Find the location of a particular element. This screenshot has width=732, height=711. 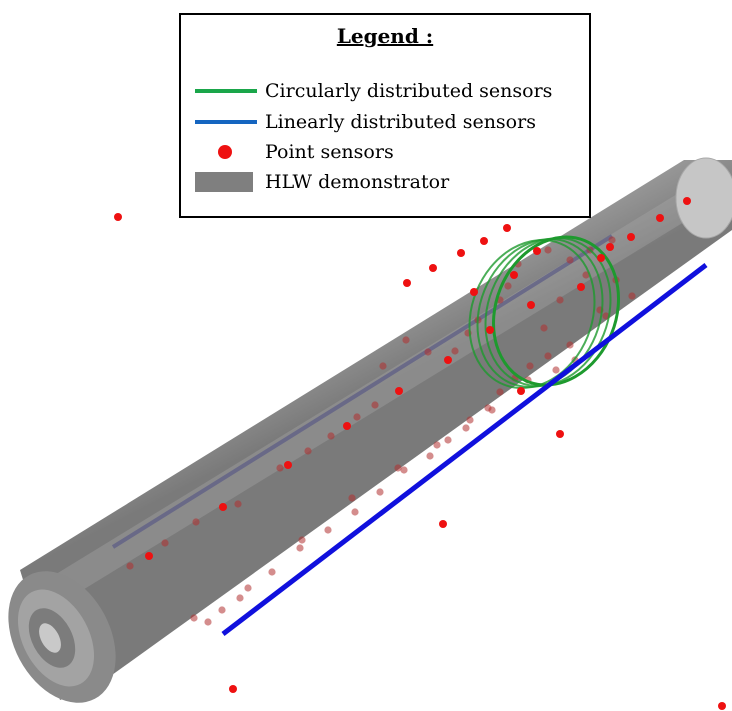

green-line-swatch-icon is located at coordinates (224, 91).